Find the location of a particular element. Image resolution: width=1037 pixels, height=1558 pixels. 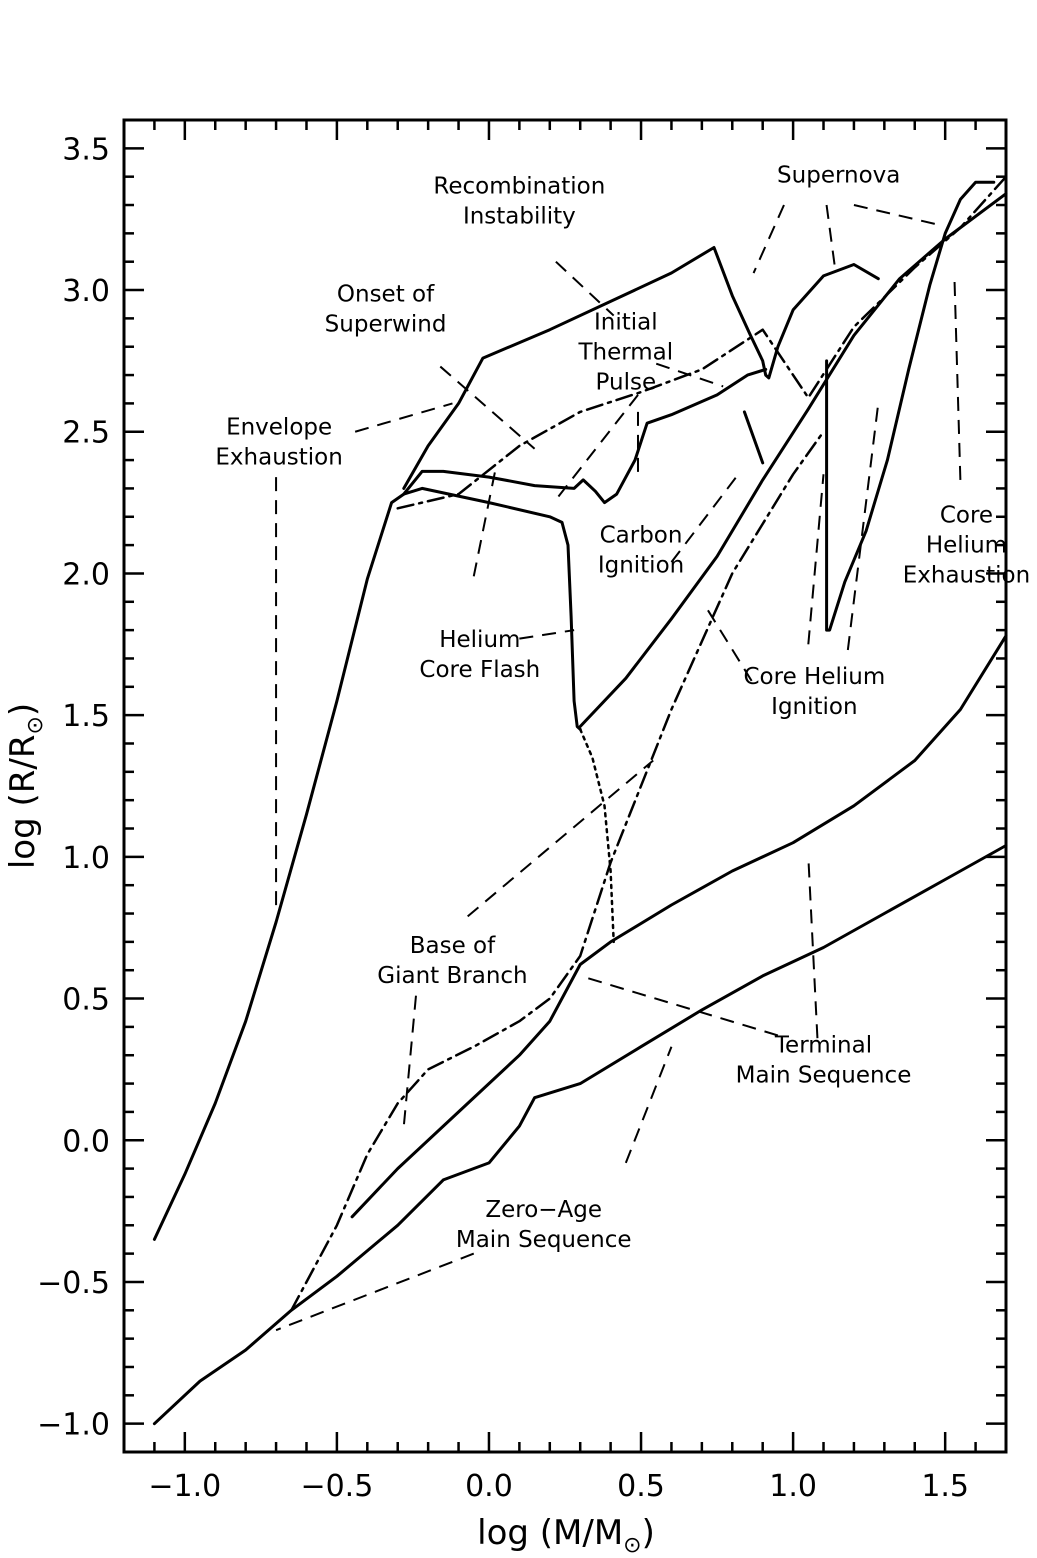

y-tick-label: 3.0 is located at coordinates (86, 291).